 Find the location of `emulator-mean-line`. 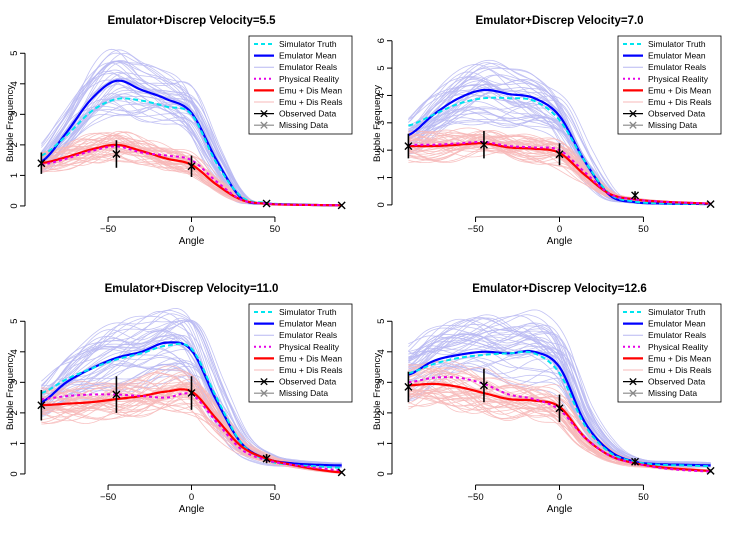

emulator-mean-line is located at coordinates (559, 408).